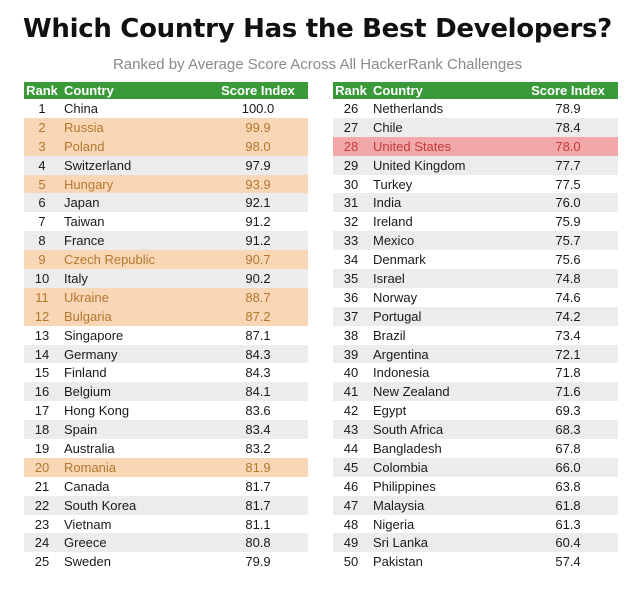 This screenshot has height=589, width=635. I want to click on rank-cell: 36, so click(351, 297).